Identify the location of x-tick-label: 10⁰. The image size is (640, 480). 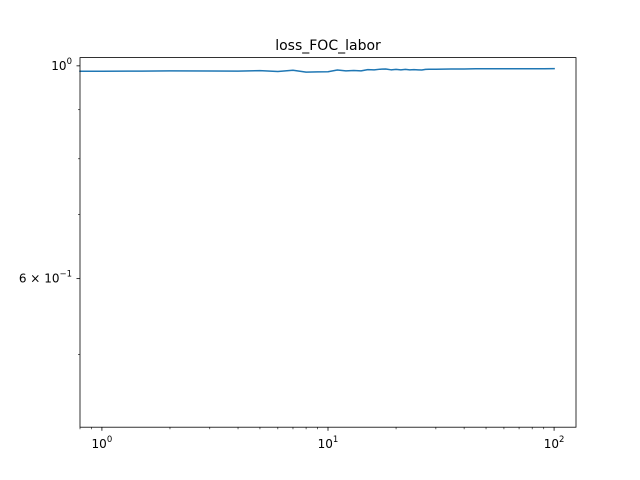
(102, 443).